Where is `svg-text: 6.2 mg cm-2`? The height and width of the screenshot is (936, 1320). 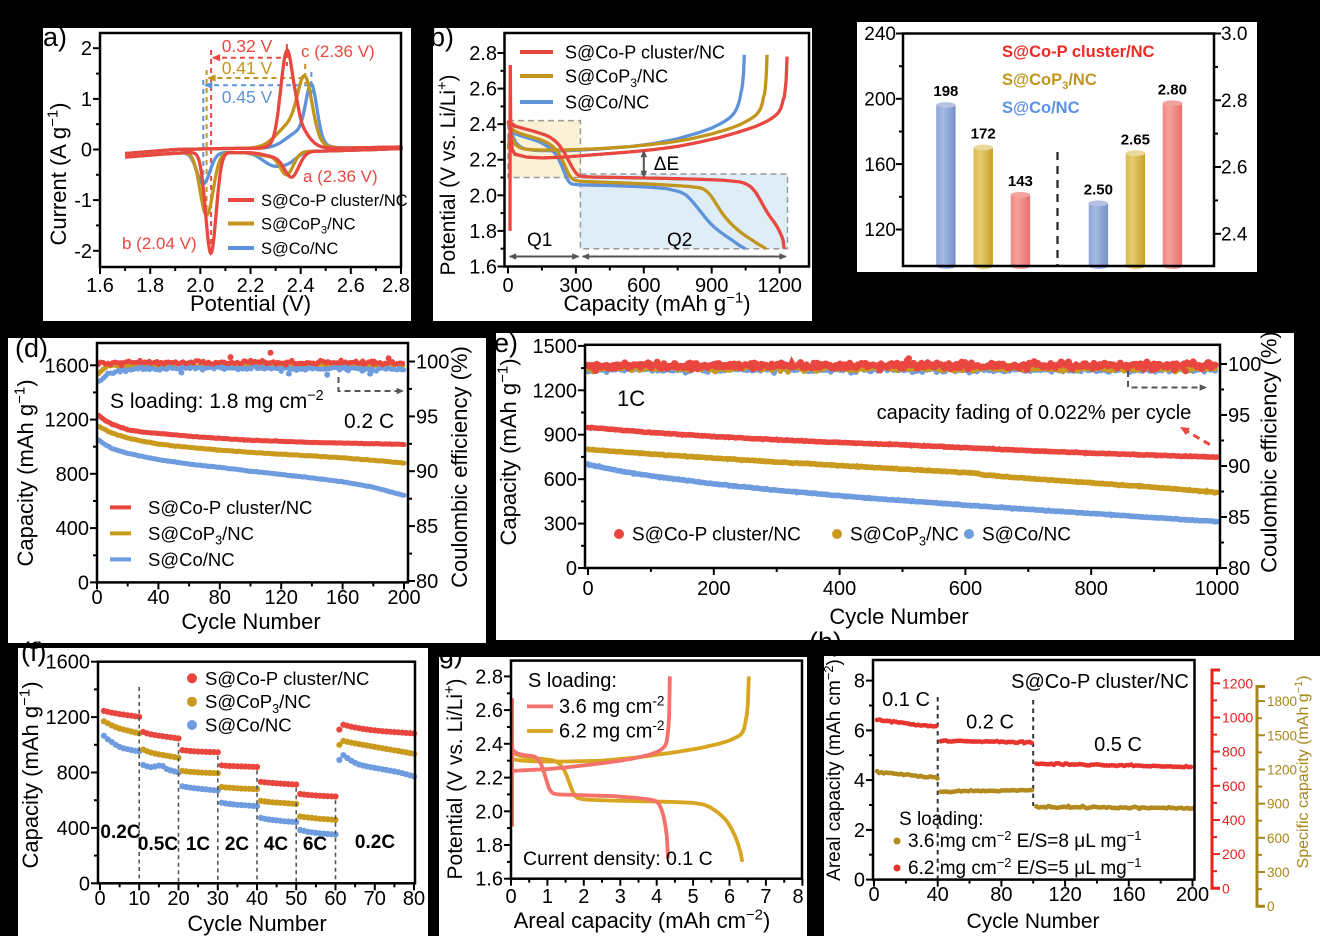 svg-text: 6.2 mg cm-2 is located at coordinates (611, 730).